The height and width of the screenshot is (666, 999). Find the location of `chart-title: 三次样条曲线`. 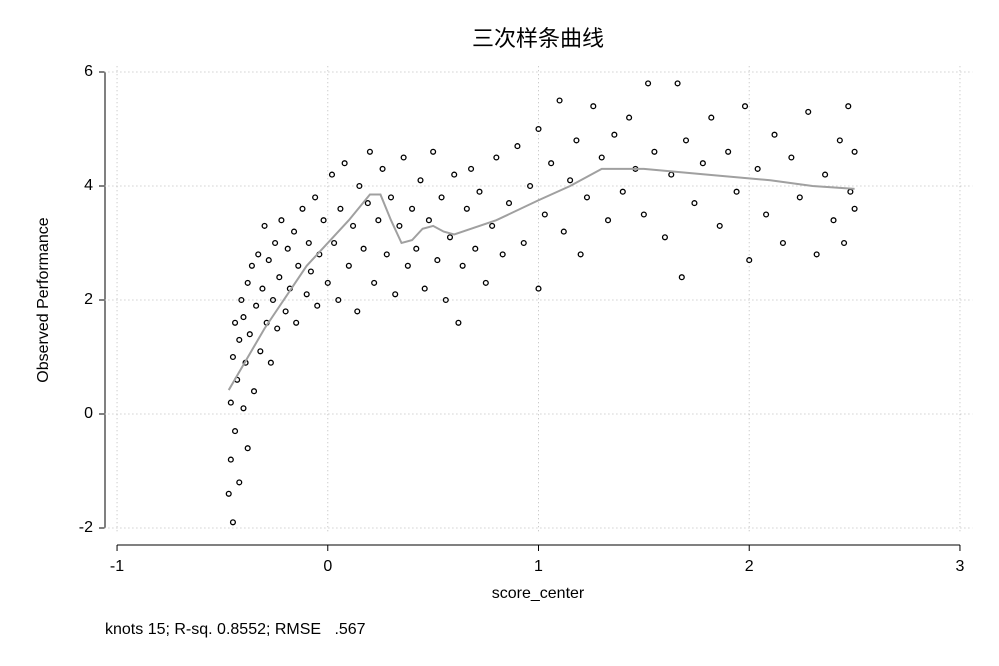

chart-title: 三次样条曲线 is located at coordinates (538, 38).